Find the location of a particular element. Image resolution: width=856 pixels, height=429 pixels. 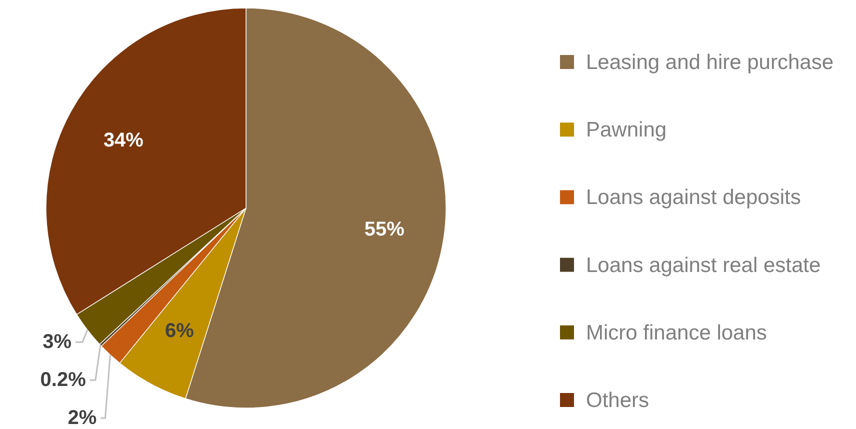

data-label: 2% is located at coordinates (82, 418).